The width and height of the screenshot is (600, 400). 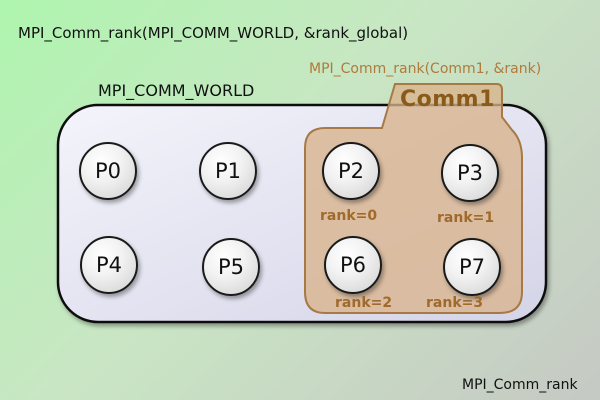 I want to click on process-node-p2: P2, so click(x=351, y=171).